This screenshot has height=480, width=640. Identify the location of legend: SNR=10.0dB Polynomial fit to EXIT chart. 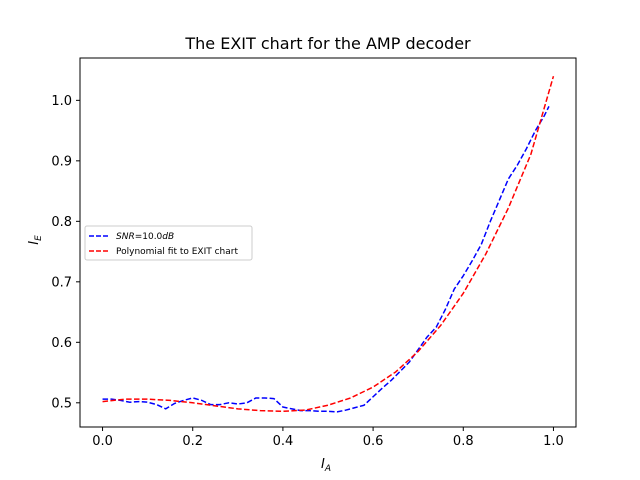
(168, 243).